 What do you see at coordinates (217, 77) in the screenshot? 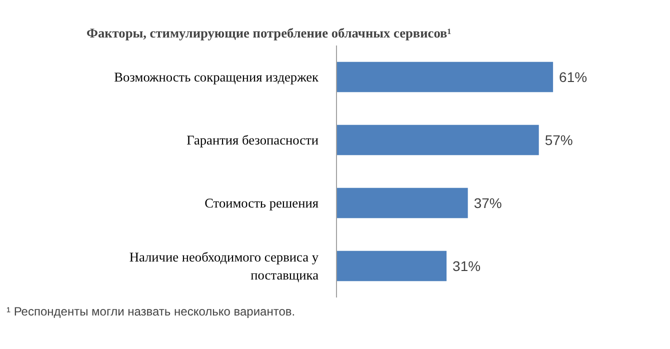
I see `y-tick-label: Возможность сокращения издержек` at bounding box center [217, 77].